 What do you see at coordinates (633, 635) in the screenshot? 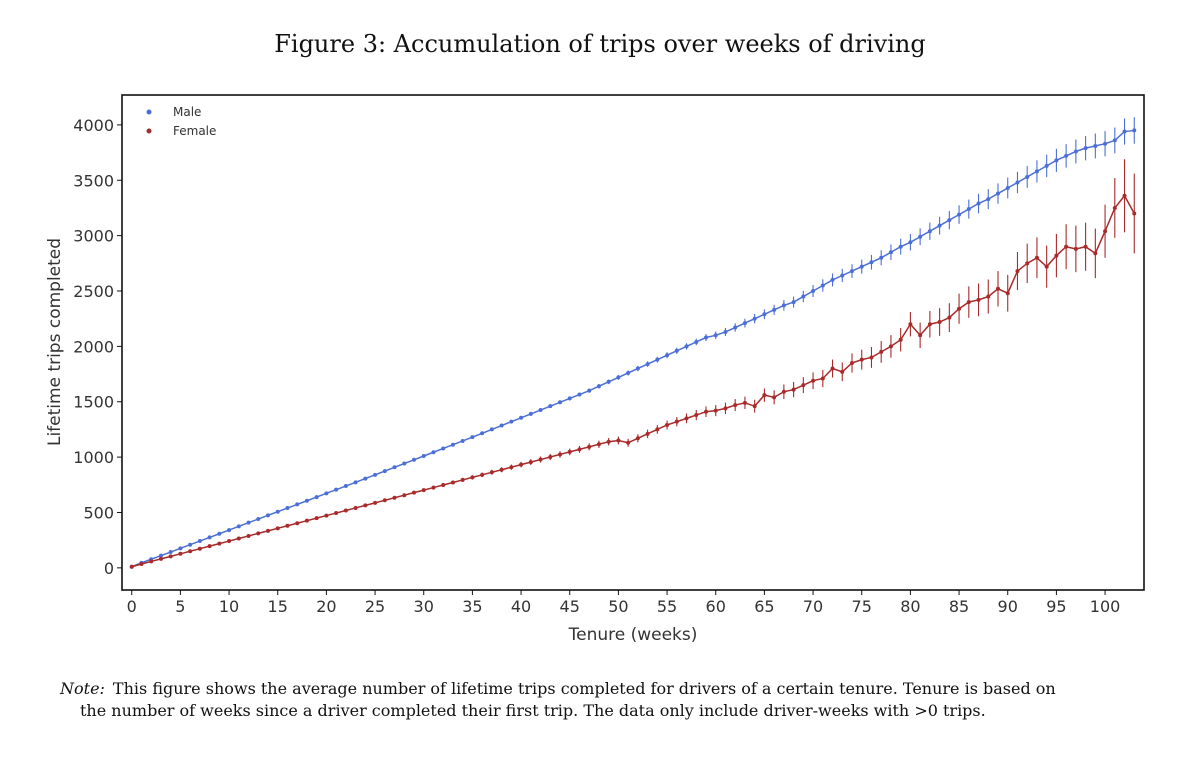
I see `x-axis-title: Tenure (weeks)` at bounding box center [633, 635].